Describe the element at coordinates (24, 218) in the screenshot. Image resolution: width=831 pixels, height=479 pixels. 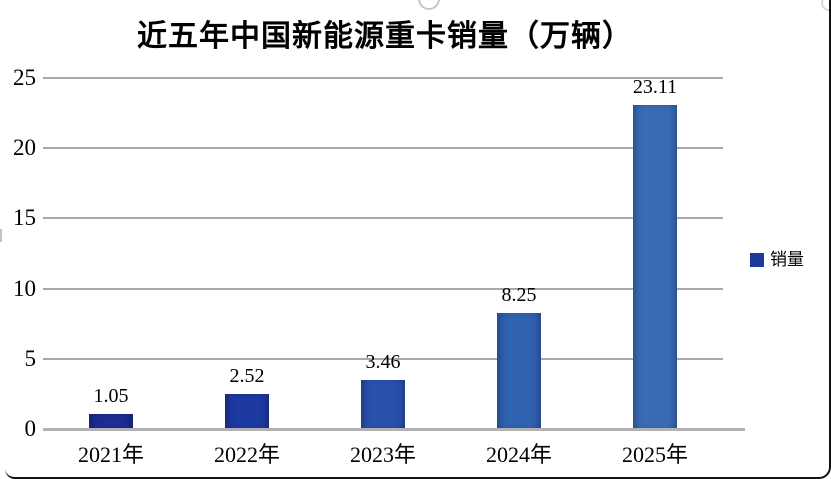
I see `y-tick-label-15: 15` at that location.